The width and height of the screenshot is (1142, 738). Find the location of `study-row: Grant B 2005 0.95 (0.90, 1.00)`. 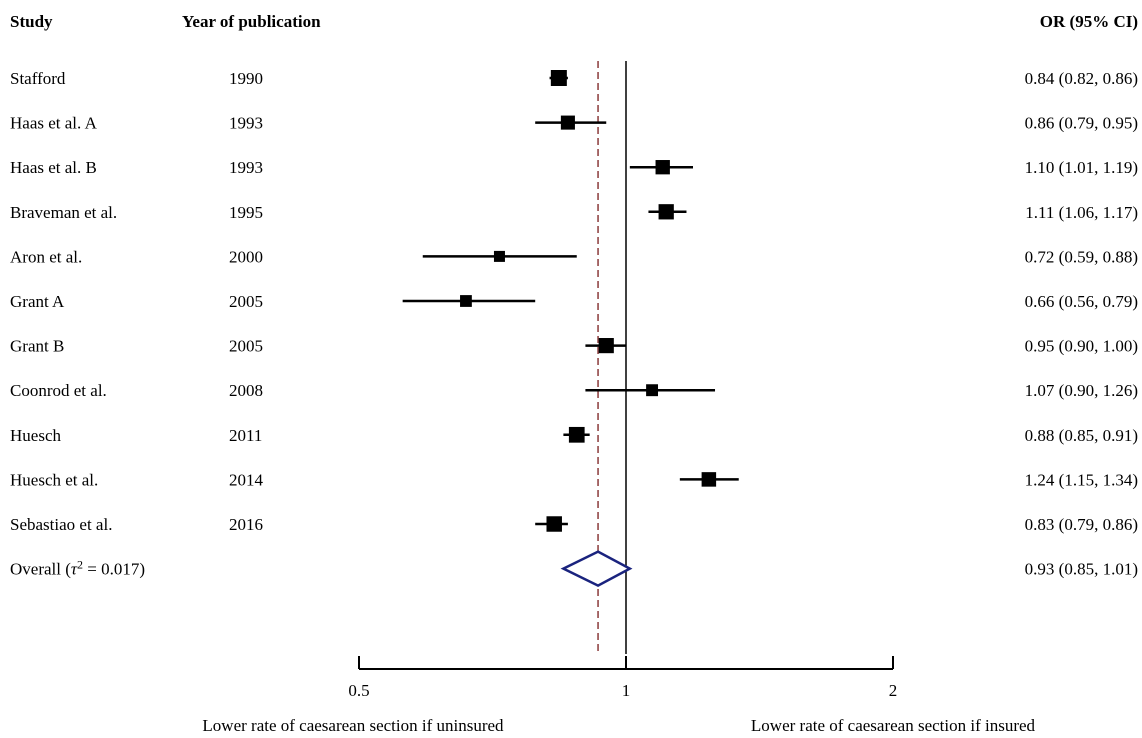

study-row: Grant B 2005 0.95 (0.90, 1.00) is located at coordinates (574, 346).